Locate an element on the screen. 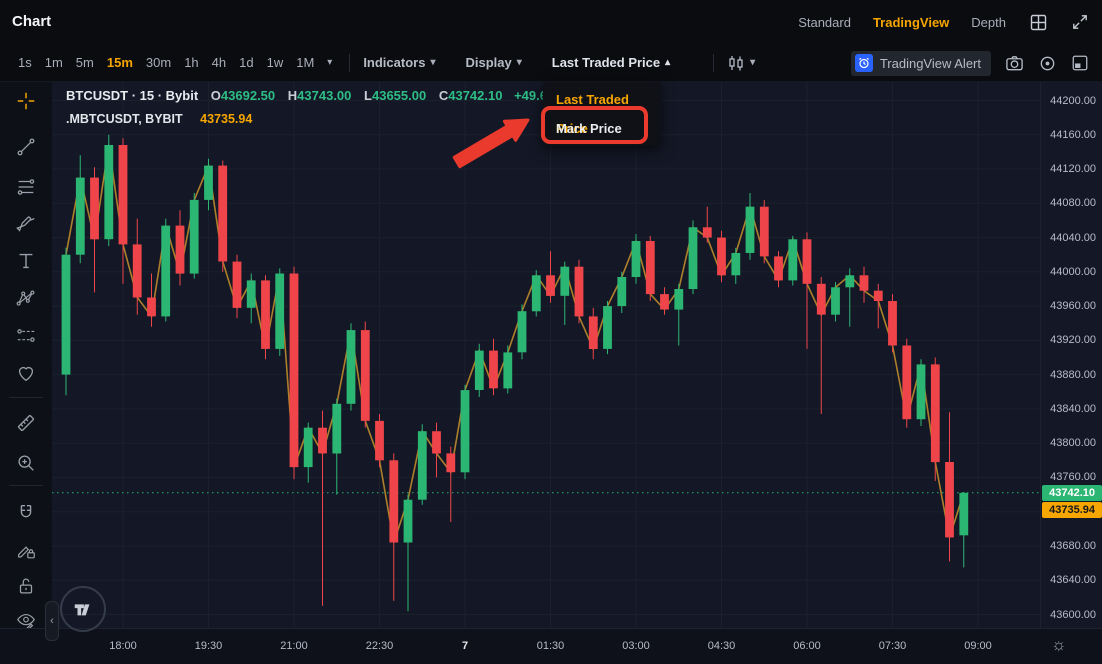  mark-symbol-title: .MBTCUSDT, BYBIT is located at coordinates (124, 119).